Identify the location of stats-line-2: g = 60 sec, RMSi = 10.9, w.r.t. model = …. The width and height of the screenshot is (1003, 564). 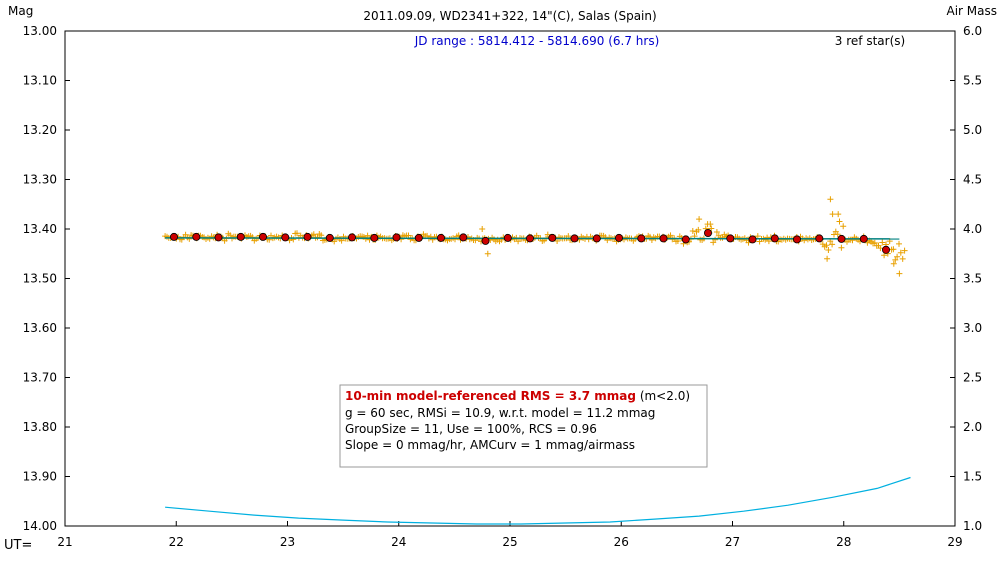
(500, 413).